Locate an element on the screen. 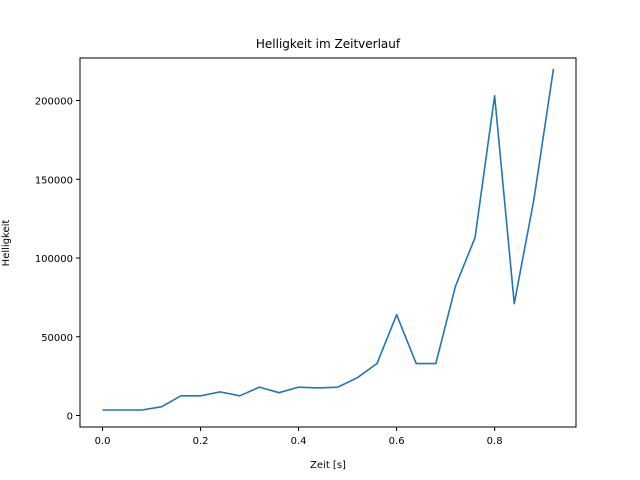 The image size is (640, 480). chart-title: Helligkeit im Zeitverlauf is located at coordinates (328, 44).